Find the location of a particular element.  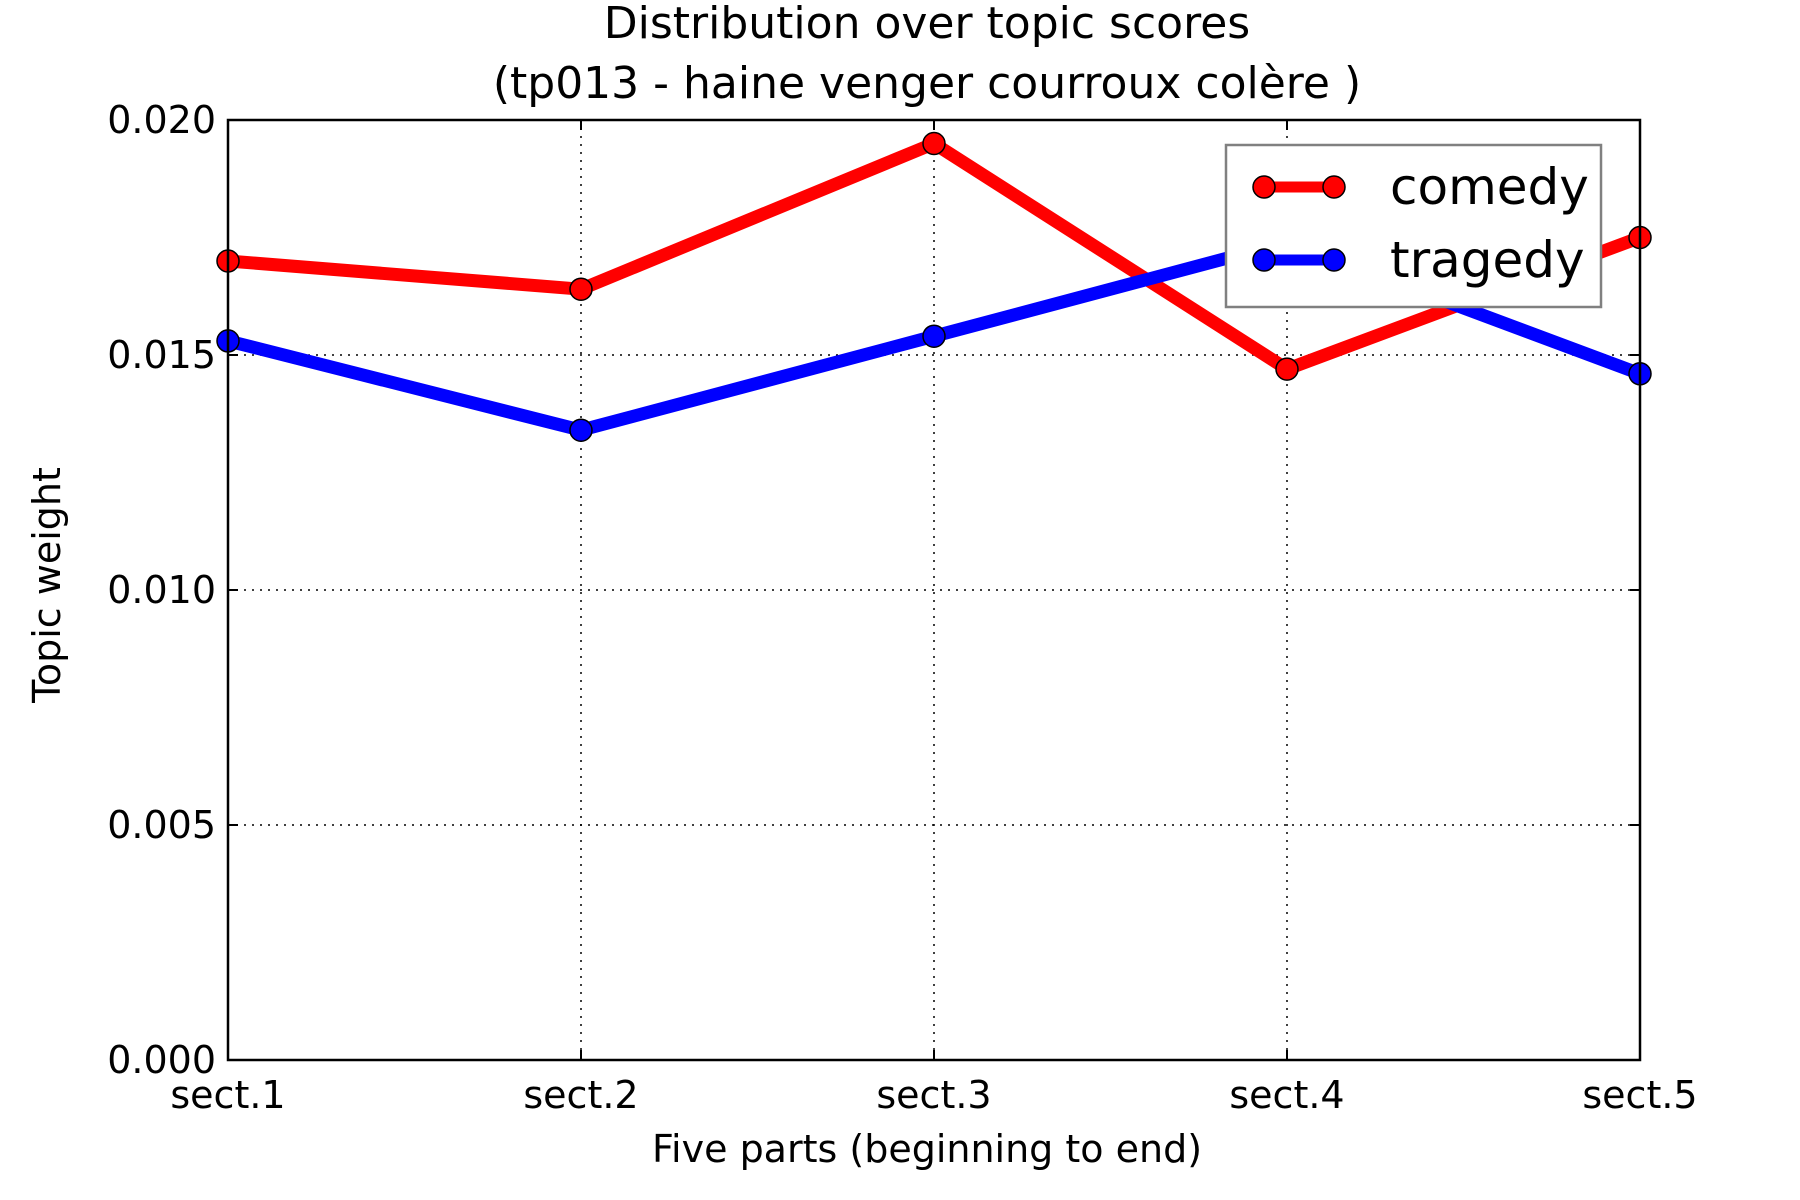

x-tick-label: sect.2 is located at coordinates (580, 1095).